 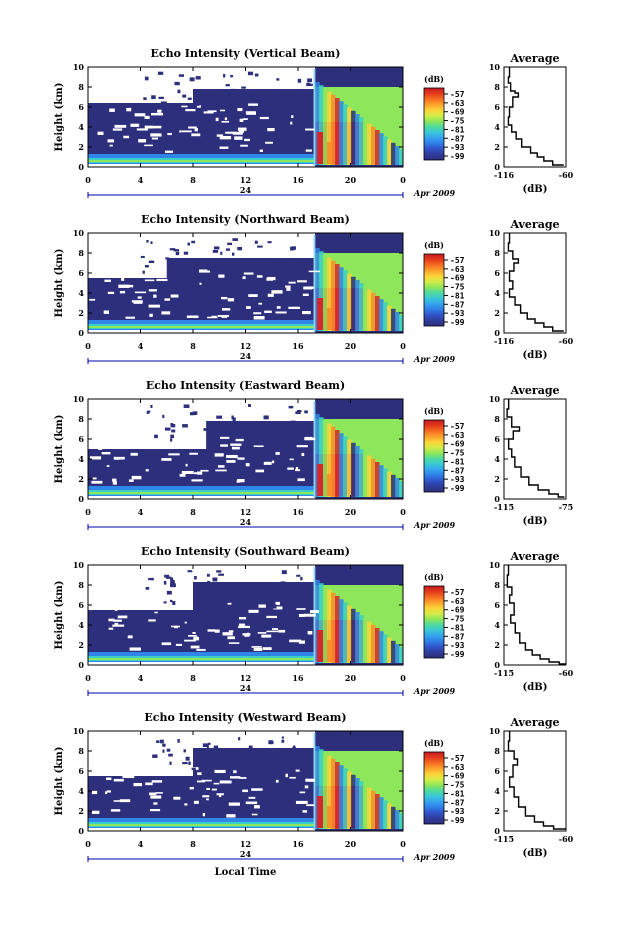 I want to click on colorbar-tick-label: -57, so click(x=457, y=426).